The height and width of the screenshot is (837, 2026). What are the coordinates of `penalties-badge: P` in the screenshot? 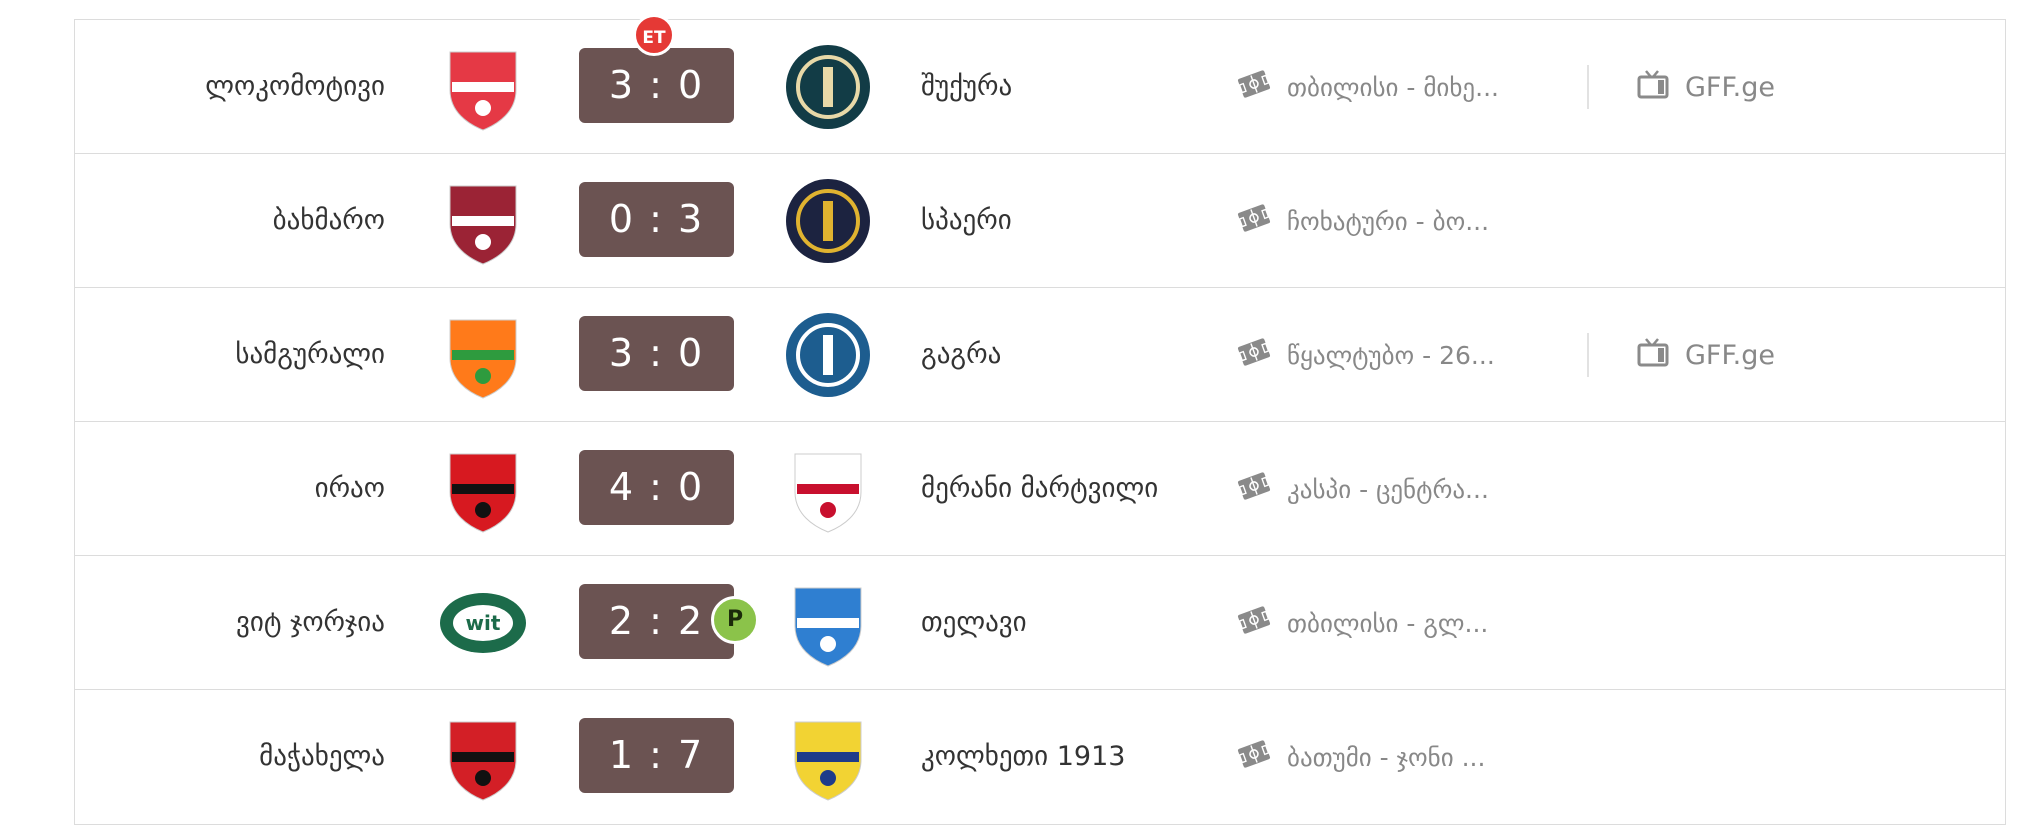 It's located at (735, 620).